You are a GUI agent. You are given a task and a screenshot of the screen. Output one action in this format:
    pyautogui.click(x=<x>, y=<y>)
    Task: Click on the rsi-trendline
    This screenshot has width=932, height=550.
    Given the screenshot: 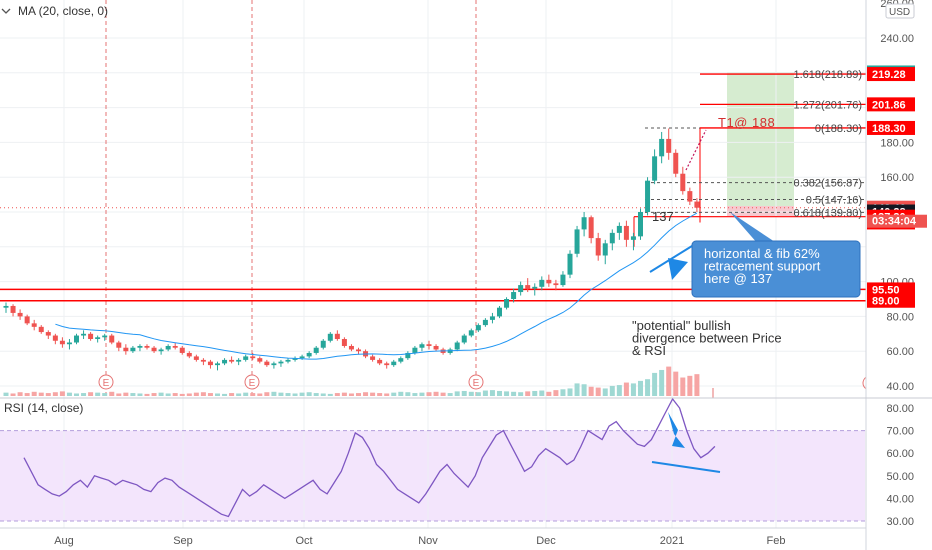 What is the action you would take?
    pyautogui.click(x=686, y=467)
    